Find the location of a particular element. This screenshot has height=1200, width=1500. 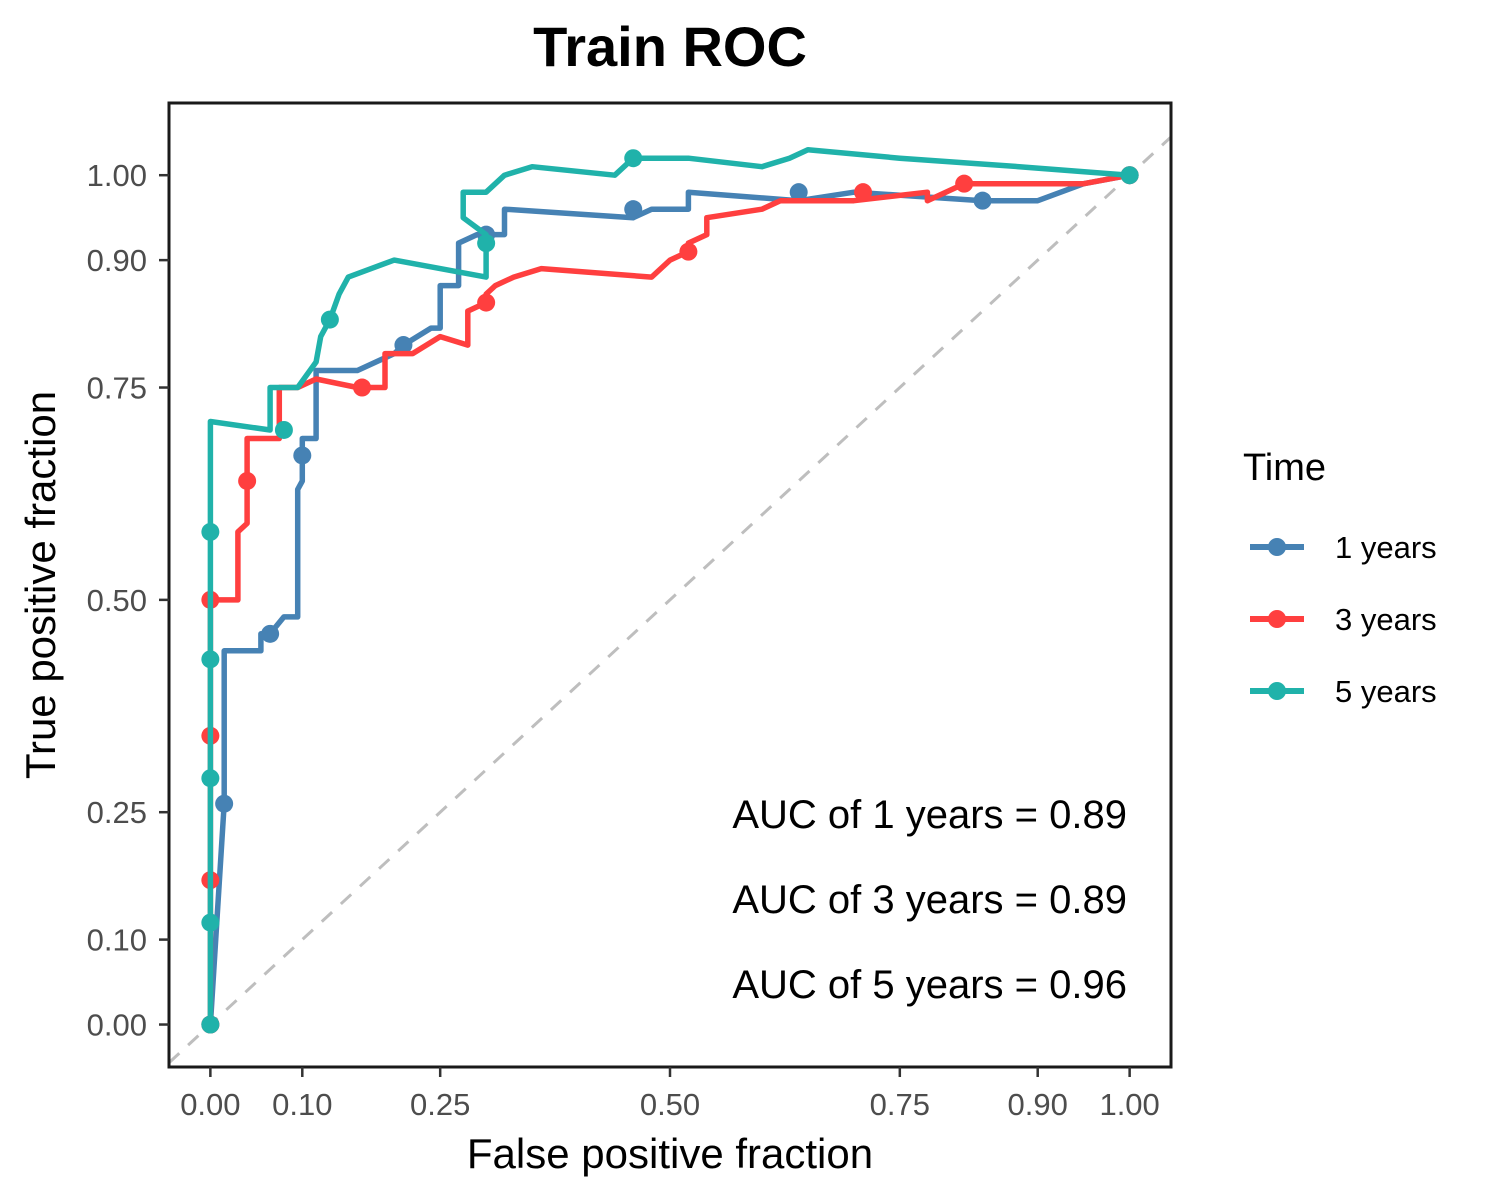

x-tick-label: 0.75 is located at coordinates (900, 1104).